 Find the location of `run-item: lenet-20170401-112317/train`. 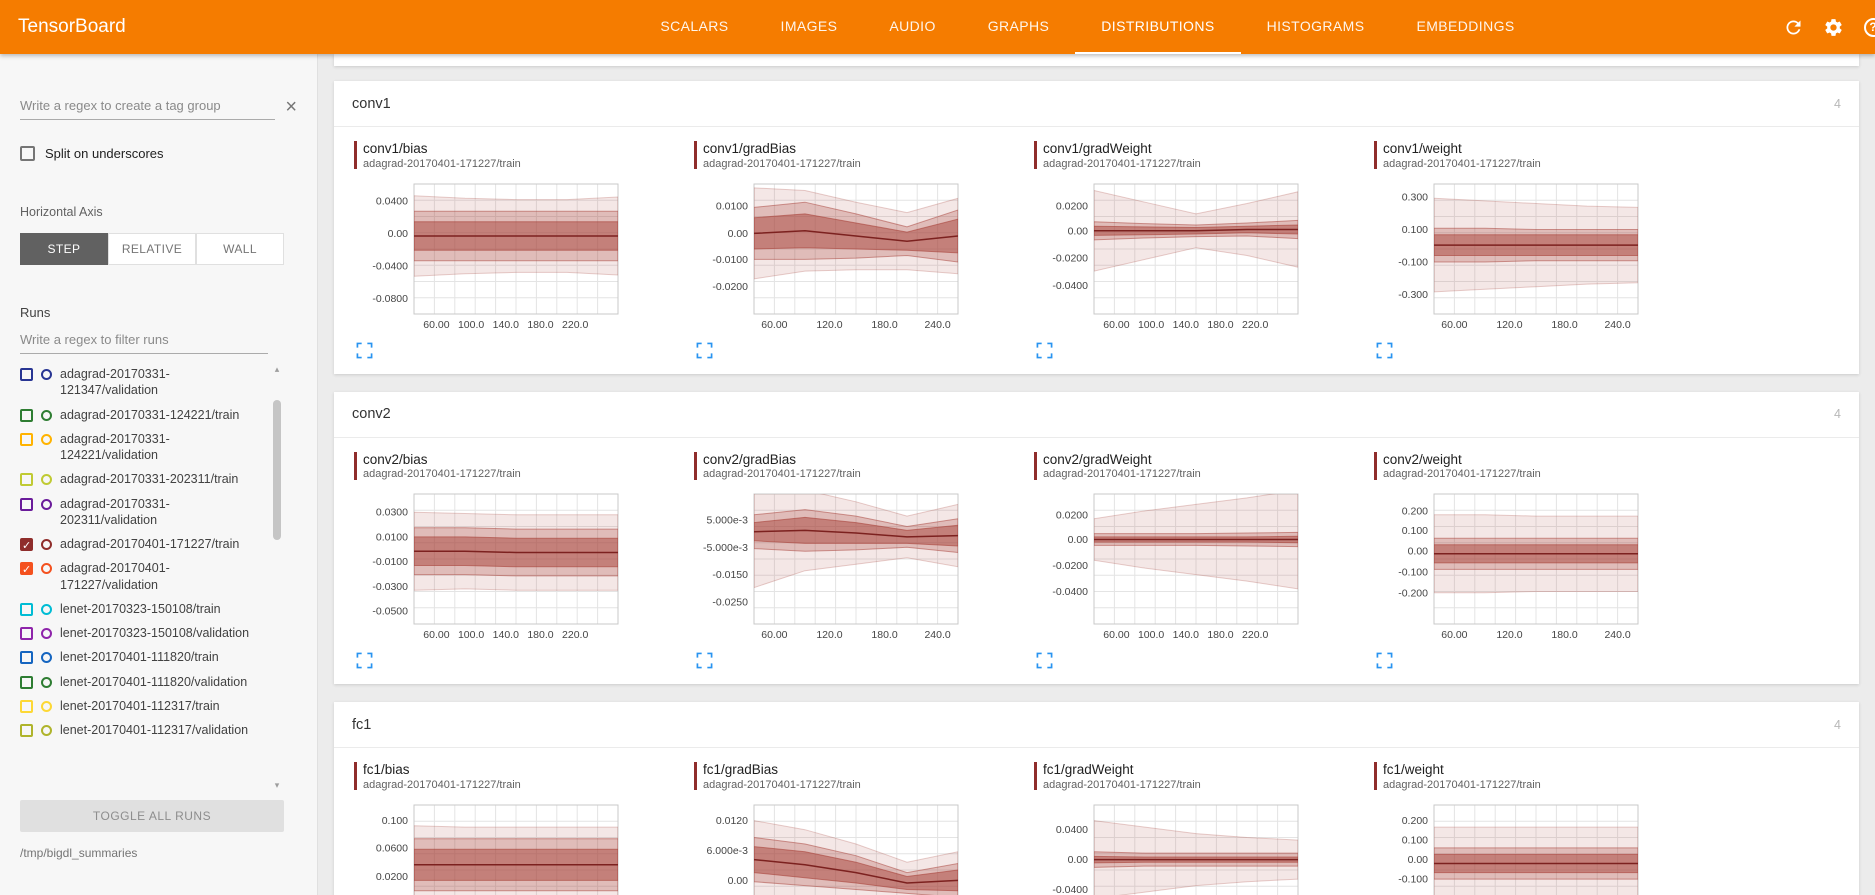

run-item: lenet-20170401-112317/train is located at coordinates (145, 706).